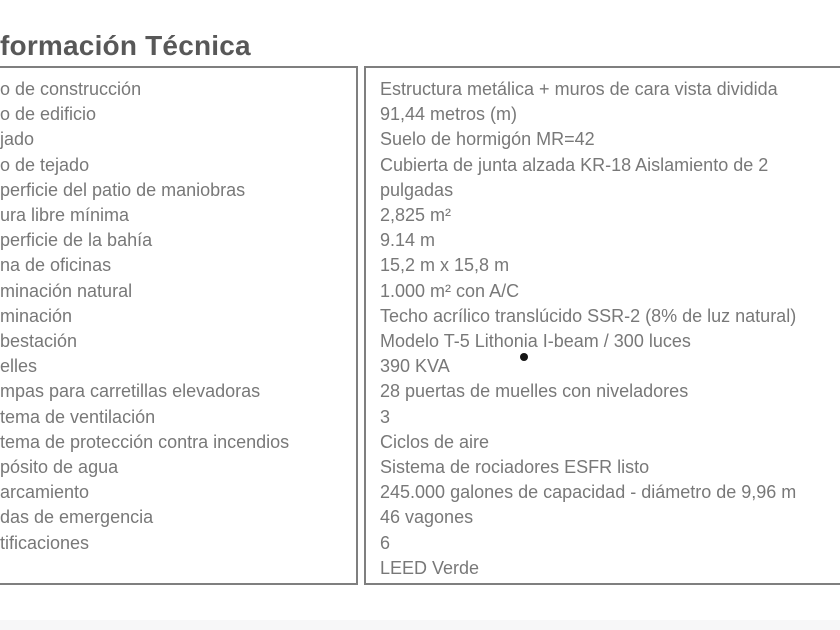 Image resolution: width=840 pixels, height=630 pixels. I want to click on spec-value: 3, so click(385, 416).